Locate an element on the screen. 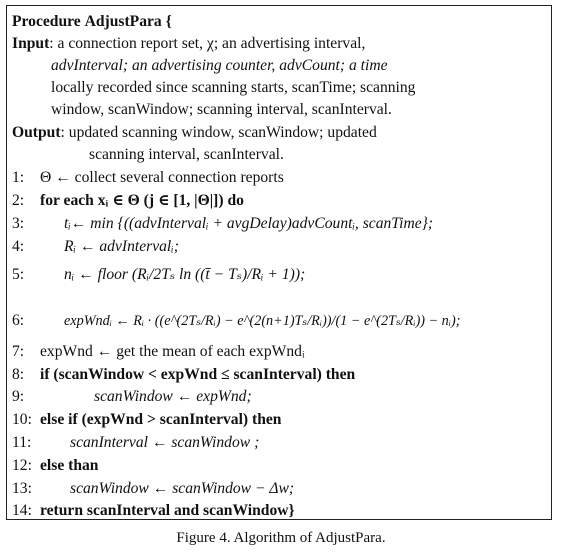 The height and width of the screenshot is (558, 562). step-3-number: 3: is located at coordinates (18, 223).